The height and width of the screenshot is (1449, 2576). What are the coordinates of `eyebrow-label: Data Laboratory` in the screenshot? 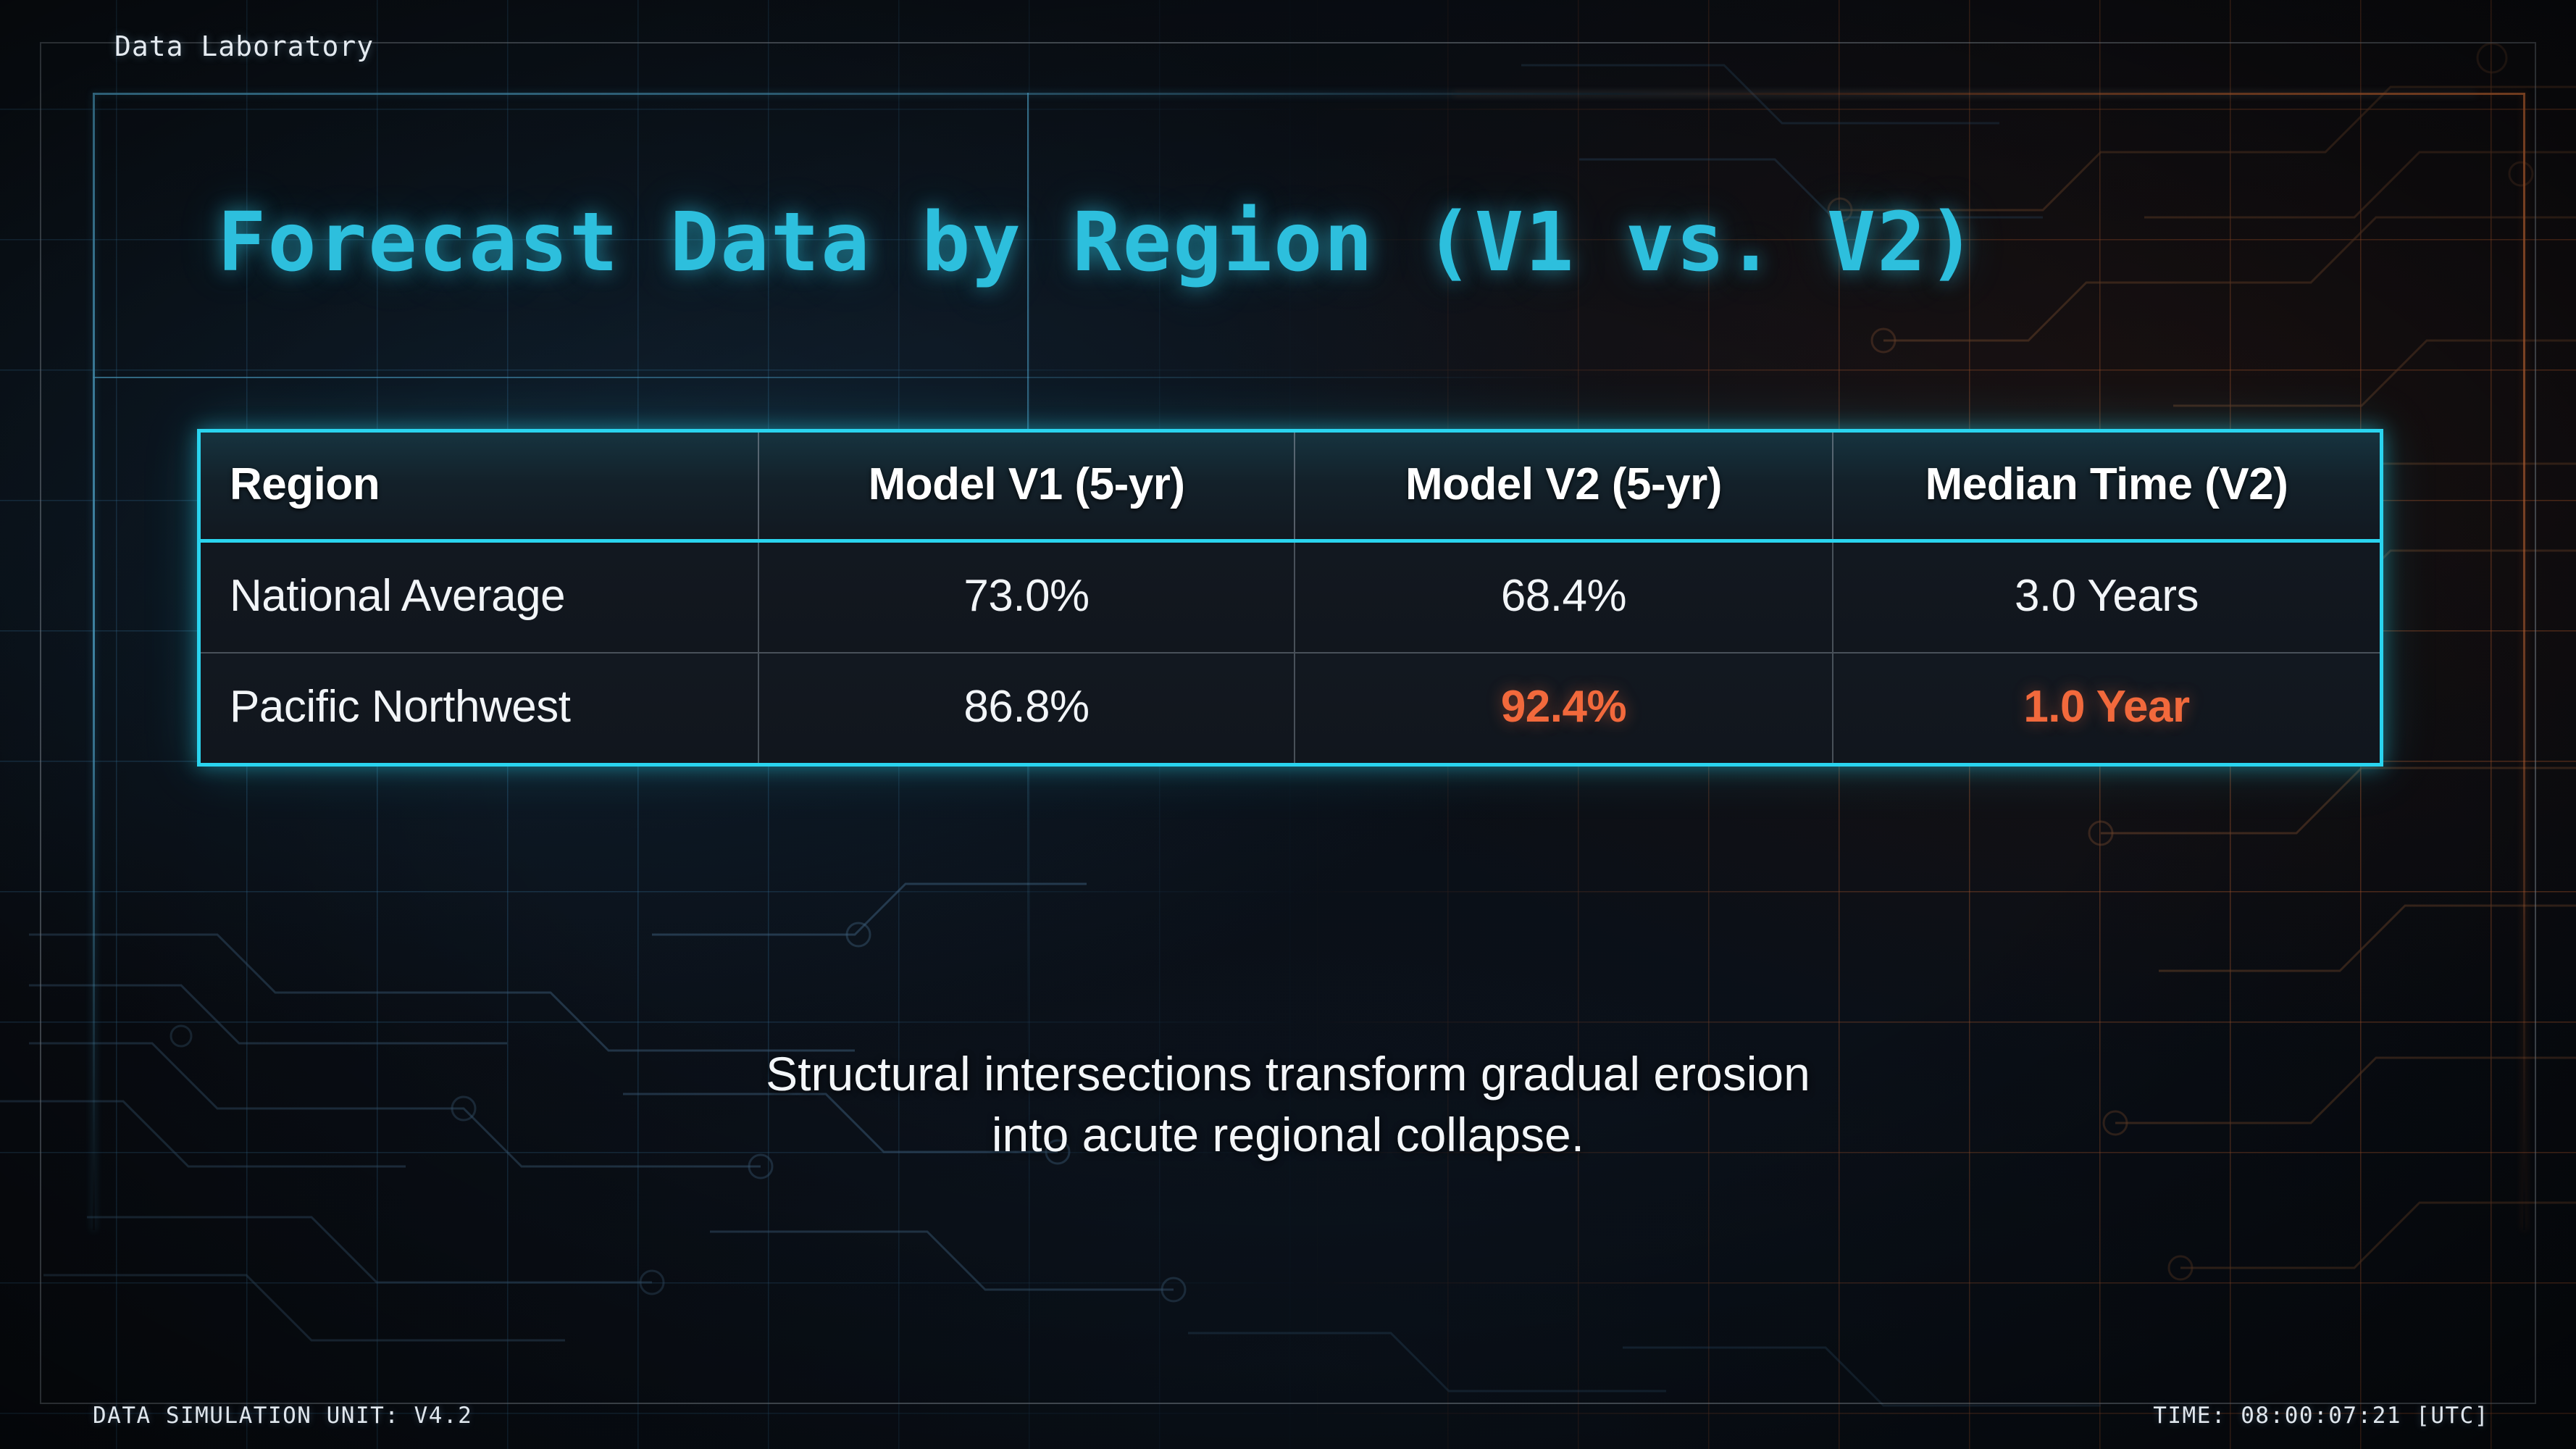 It's located at (244, 46).